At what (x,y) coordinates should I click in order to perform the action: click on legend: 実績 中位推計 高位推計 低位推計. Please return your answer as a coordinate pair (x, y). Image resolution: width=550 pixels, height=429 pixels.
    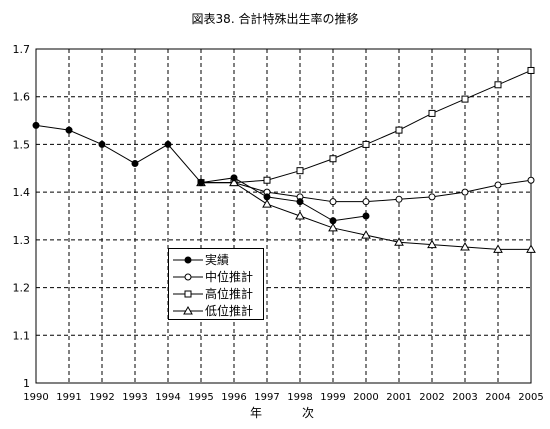
    Looking at the image, I should click on (216, 284).